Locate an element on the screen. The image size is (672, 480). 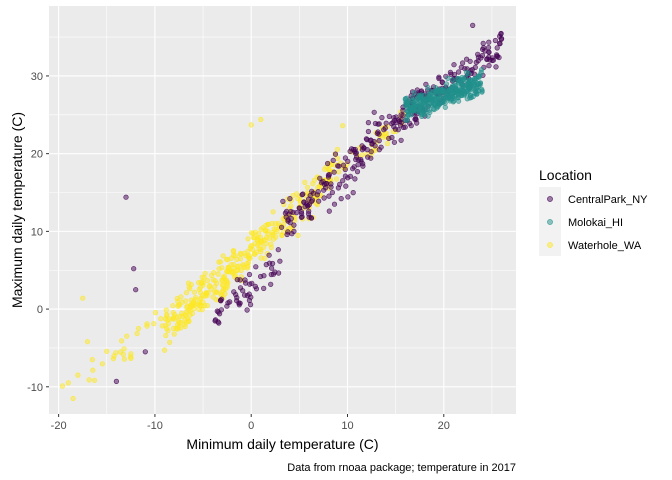
y-tick-label: -10 is located at coordinates (35, 388).